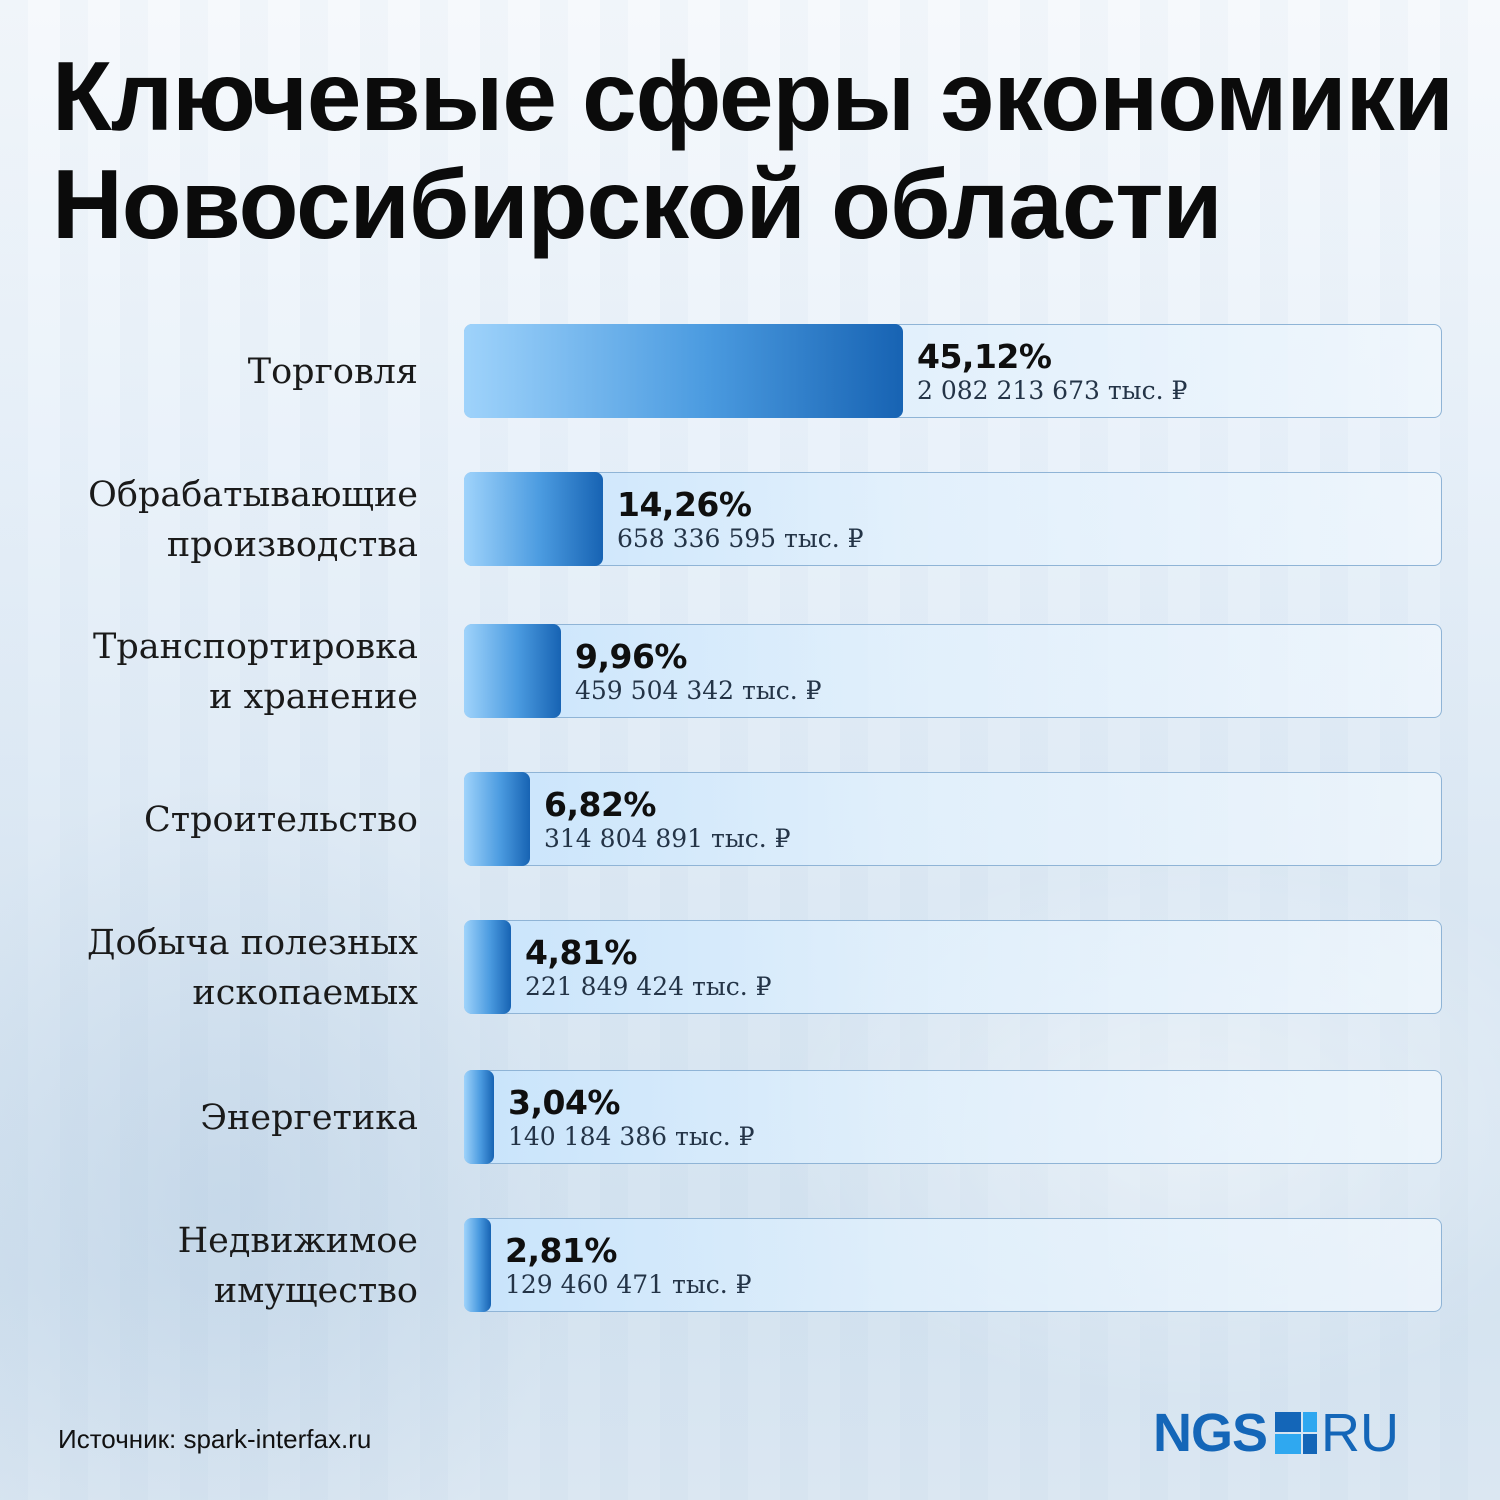  Describe the element at coordinates (1052, 390) in the screenshot. I see `amount-label: 2 082 213 673 тыс. ₽` at that location.